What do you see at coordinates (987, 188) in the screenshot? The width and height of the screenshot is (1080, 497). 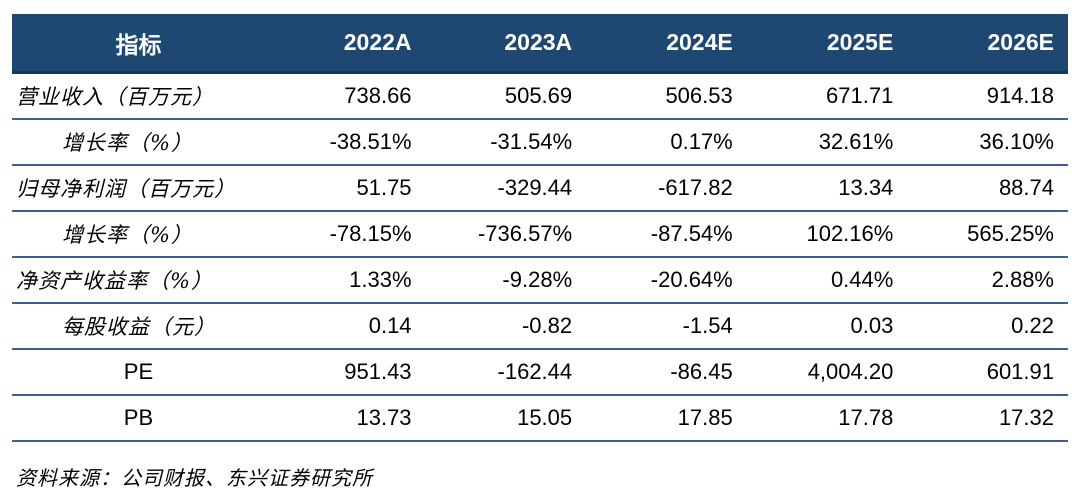 I see `cell-value: 88.74` at bounding box center [987, 188].